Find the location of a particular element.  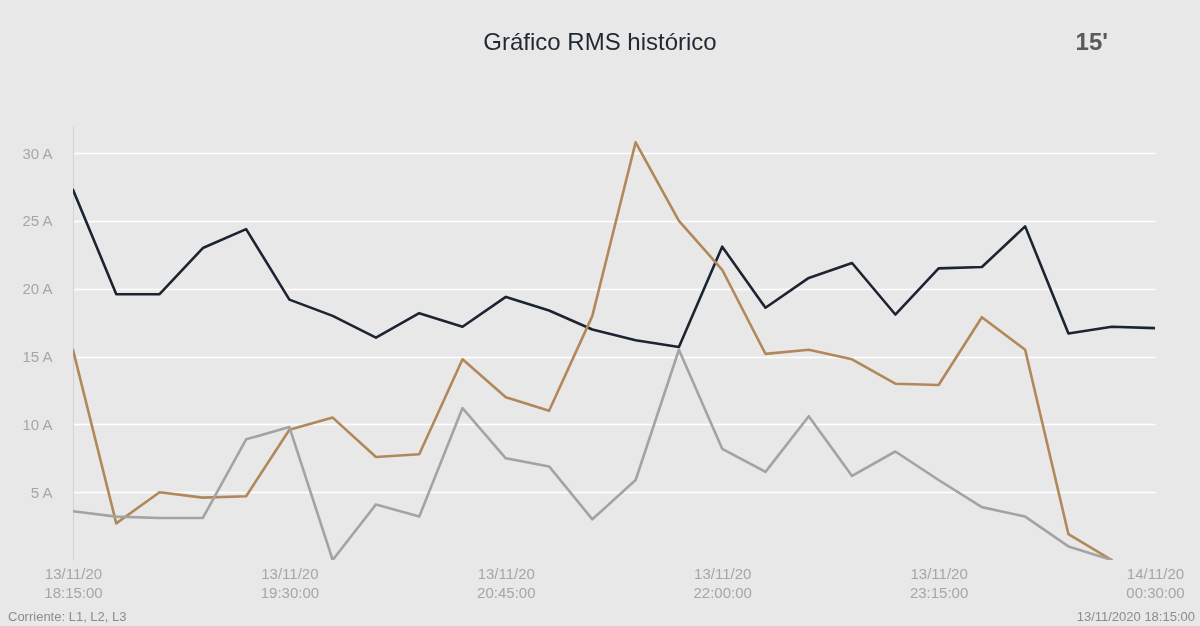

y-tick-label: 30 A is located at coordinates (37, 153).